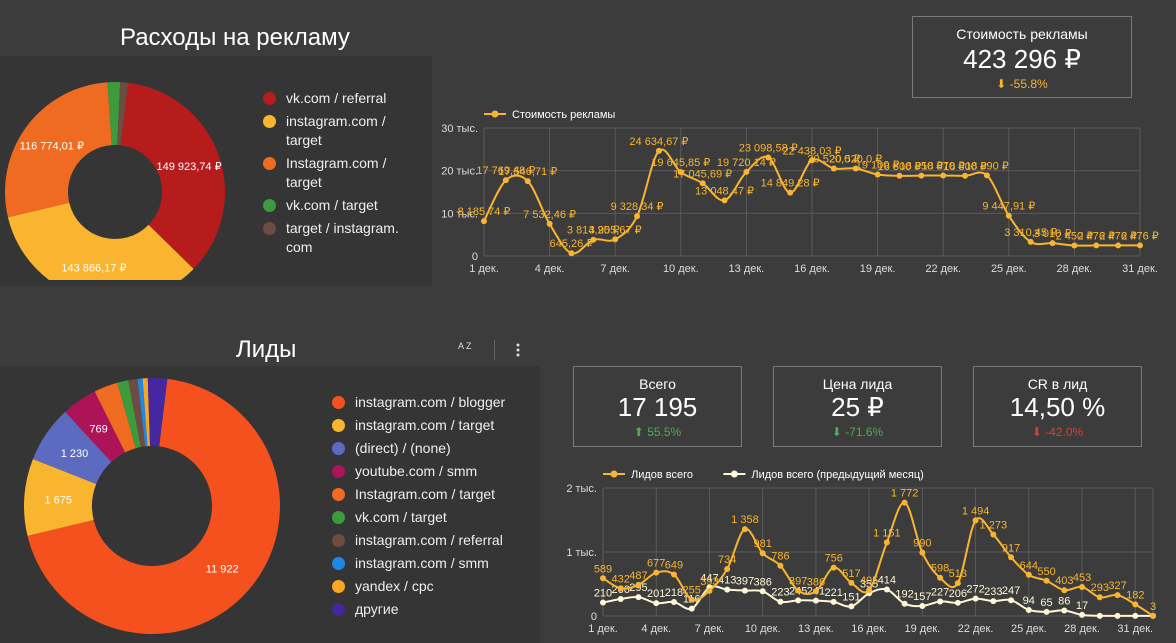  Describe the element at coordinates (432, 563) in the screenshot. I see `legend-item: instagram.com / smm` at that location.